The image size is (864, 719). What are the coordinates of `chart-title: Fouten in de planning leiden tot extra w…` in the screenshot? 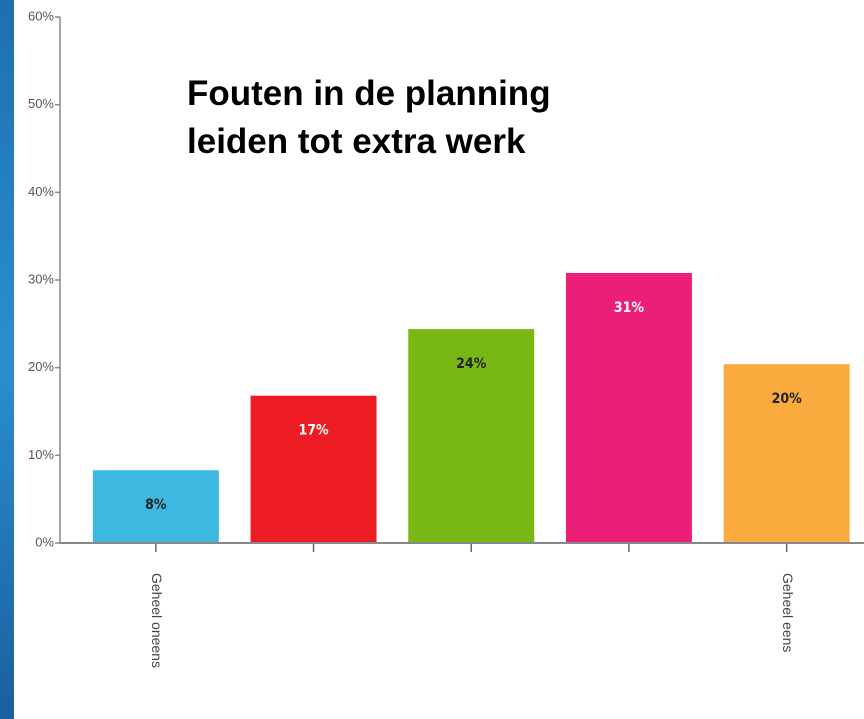 It's located at (369, 117).